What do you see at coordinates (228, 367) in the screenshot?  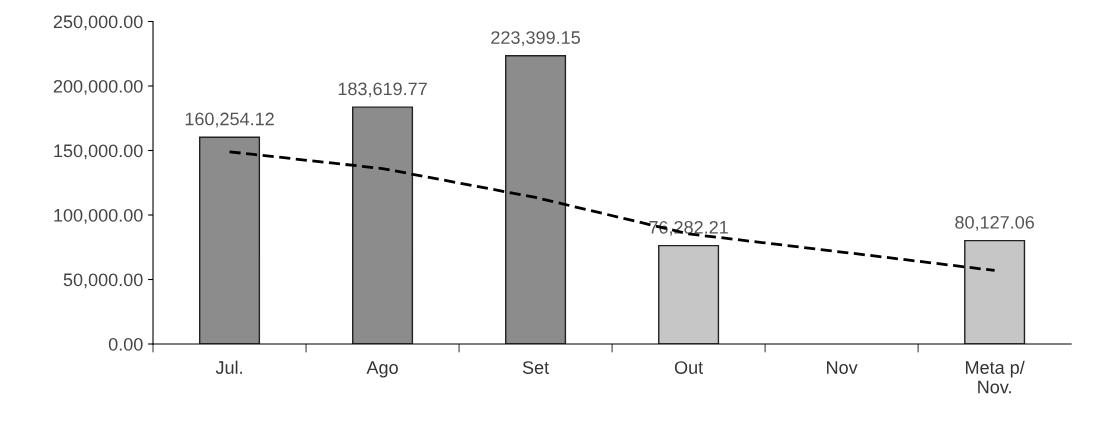 I see `x-tick-label: Jul.` at bounding box center [228, 367].